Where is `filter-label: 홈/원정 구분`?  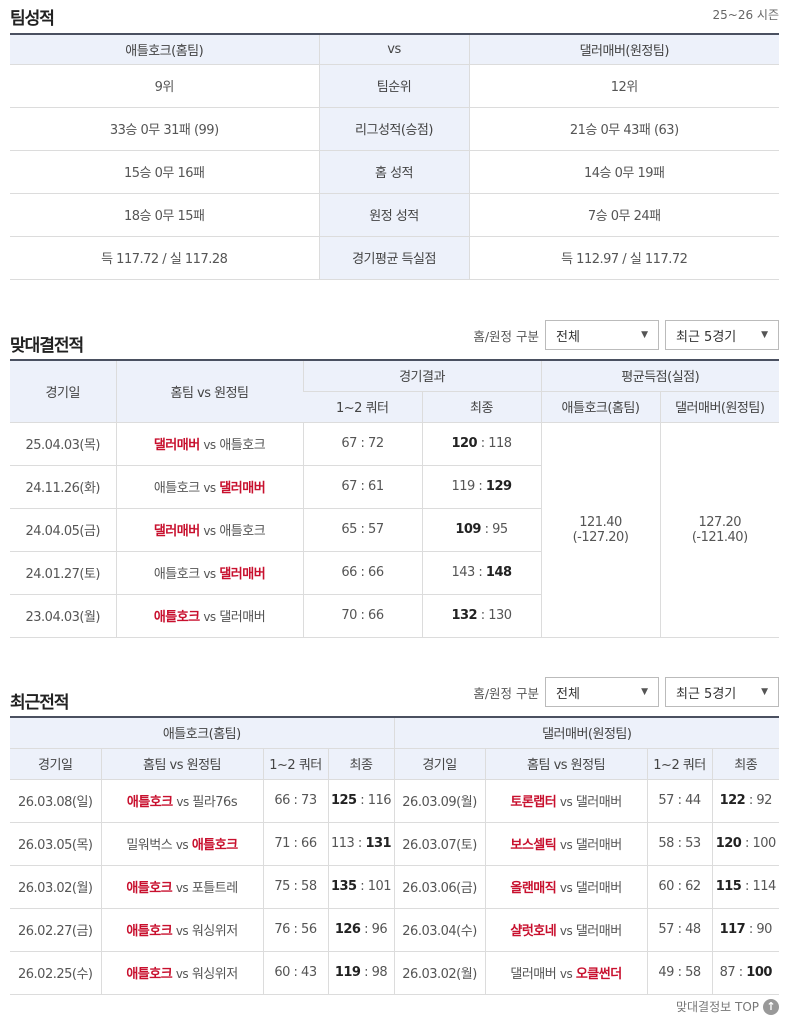
filter-label: 홈/원정 구분 is located at coordinates (506, 693).